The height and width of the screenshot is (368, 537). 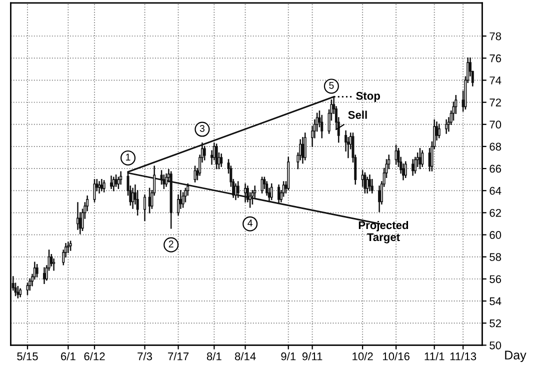 What do you see at coordinates (434, 356) in the screenshot?
I see `x-tick-label: 11/1` at bounding box center [434, 356].